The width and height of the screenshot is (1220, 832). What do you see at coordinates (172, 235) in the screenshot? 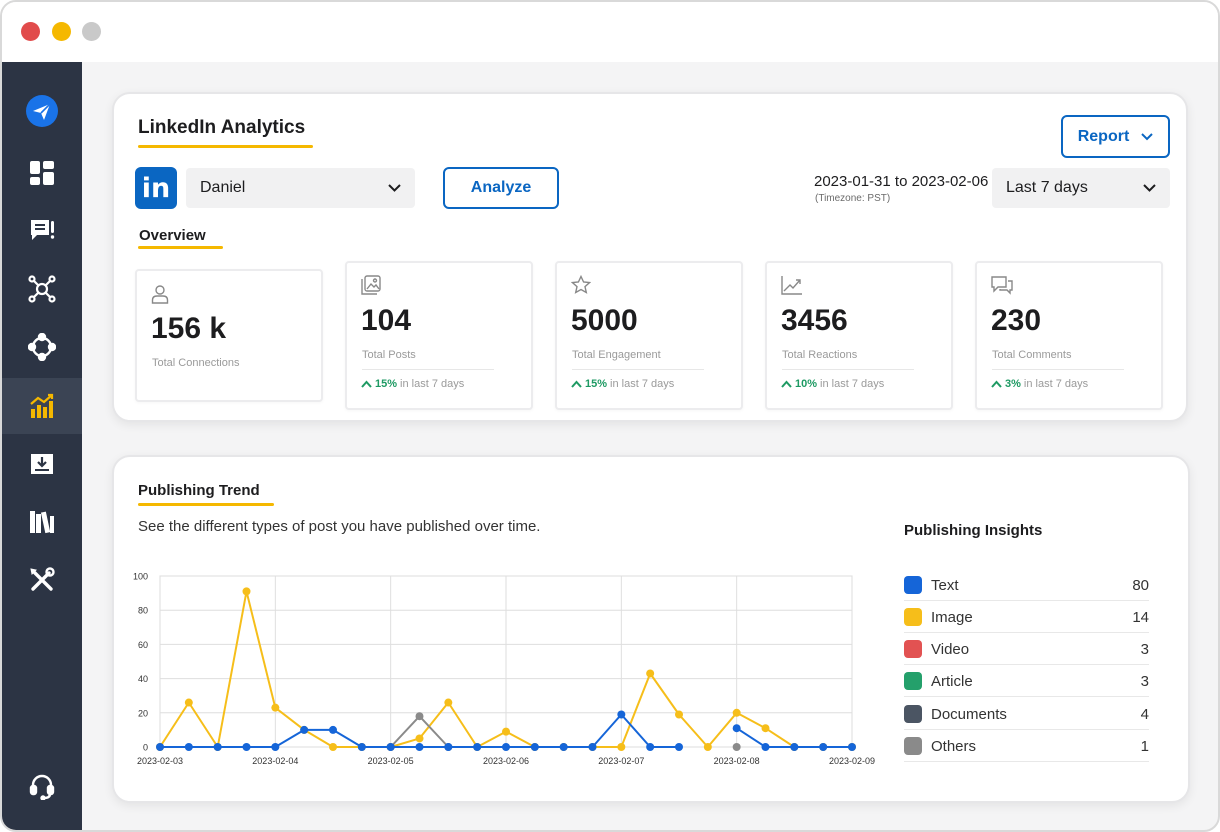
I see `overview-title: Overview` at bounding box center [172, 235].